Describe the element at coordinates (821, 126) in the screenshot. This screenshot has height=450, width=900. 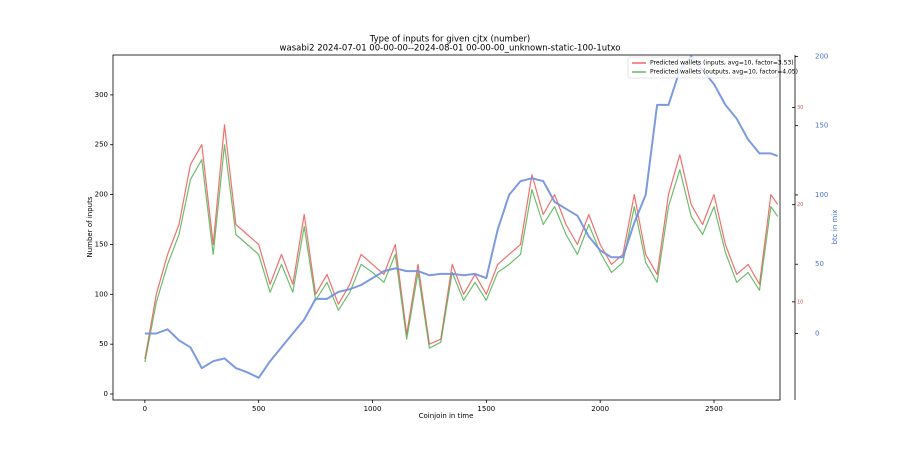
I see `y2-tick-label: 150` at that location.